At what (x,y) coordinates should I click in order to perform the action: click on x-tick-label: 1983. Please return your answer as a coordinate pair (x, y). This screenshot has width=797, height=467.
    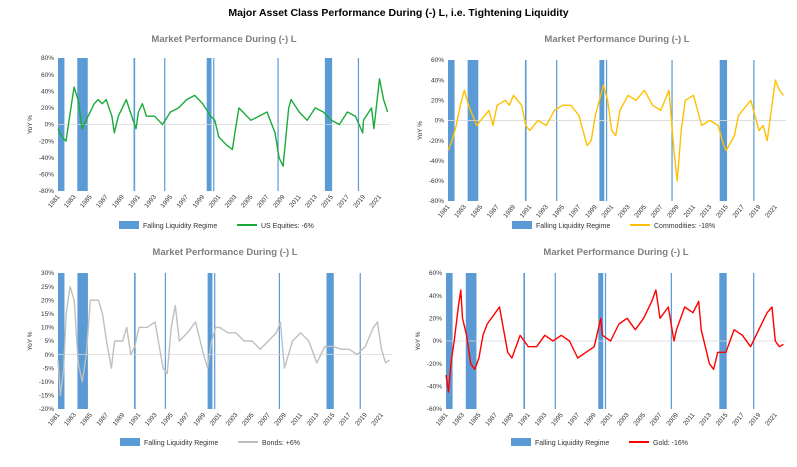
    Looking at the image, I should click on (70, 419).